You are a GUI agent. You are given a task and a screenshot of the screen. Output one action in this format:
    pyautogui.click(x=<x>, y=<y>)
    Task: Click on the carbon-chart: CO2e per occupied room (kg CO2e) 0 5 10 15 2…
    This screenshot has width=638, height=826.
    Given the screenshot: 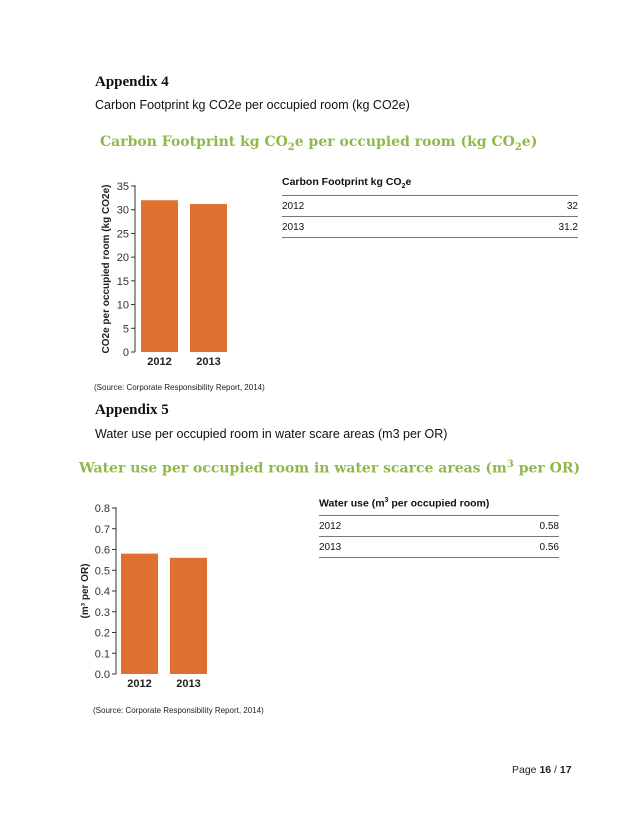 What is the action you would take?
    pyautogui.click(x=164, y=274)
    